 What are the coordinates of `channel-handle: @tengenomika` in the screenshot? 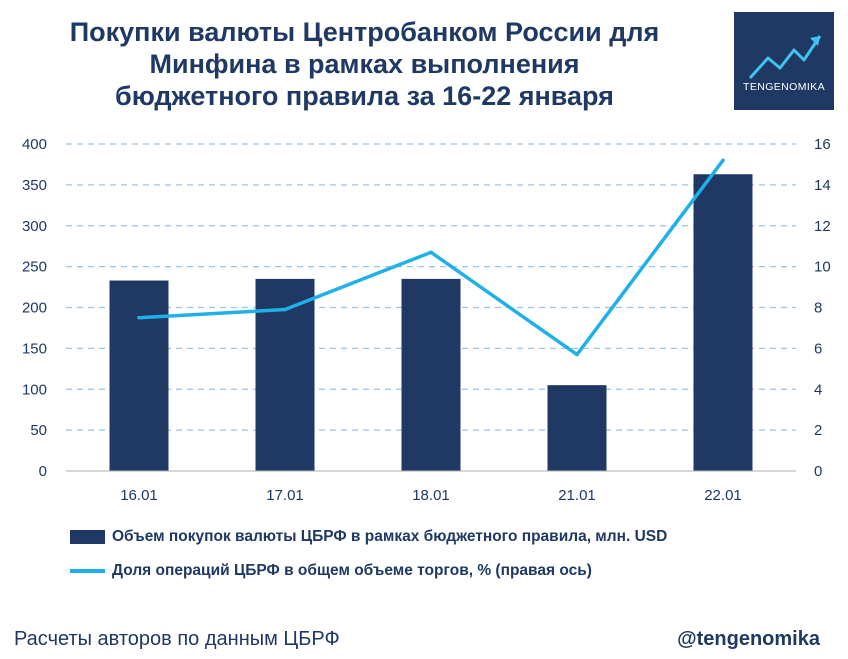 It's located at (748, 639).